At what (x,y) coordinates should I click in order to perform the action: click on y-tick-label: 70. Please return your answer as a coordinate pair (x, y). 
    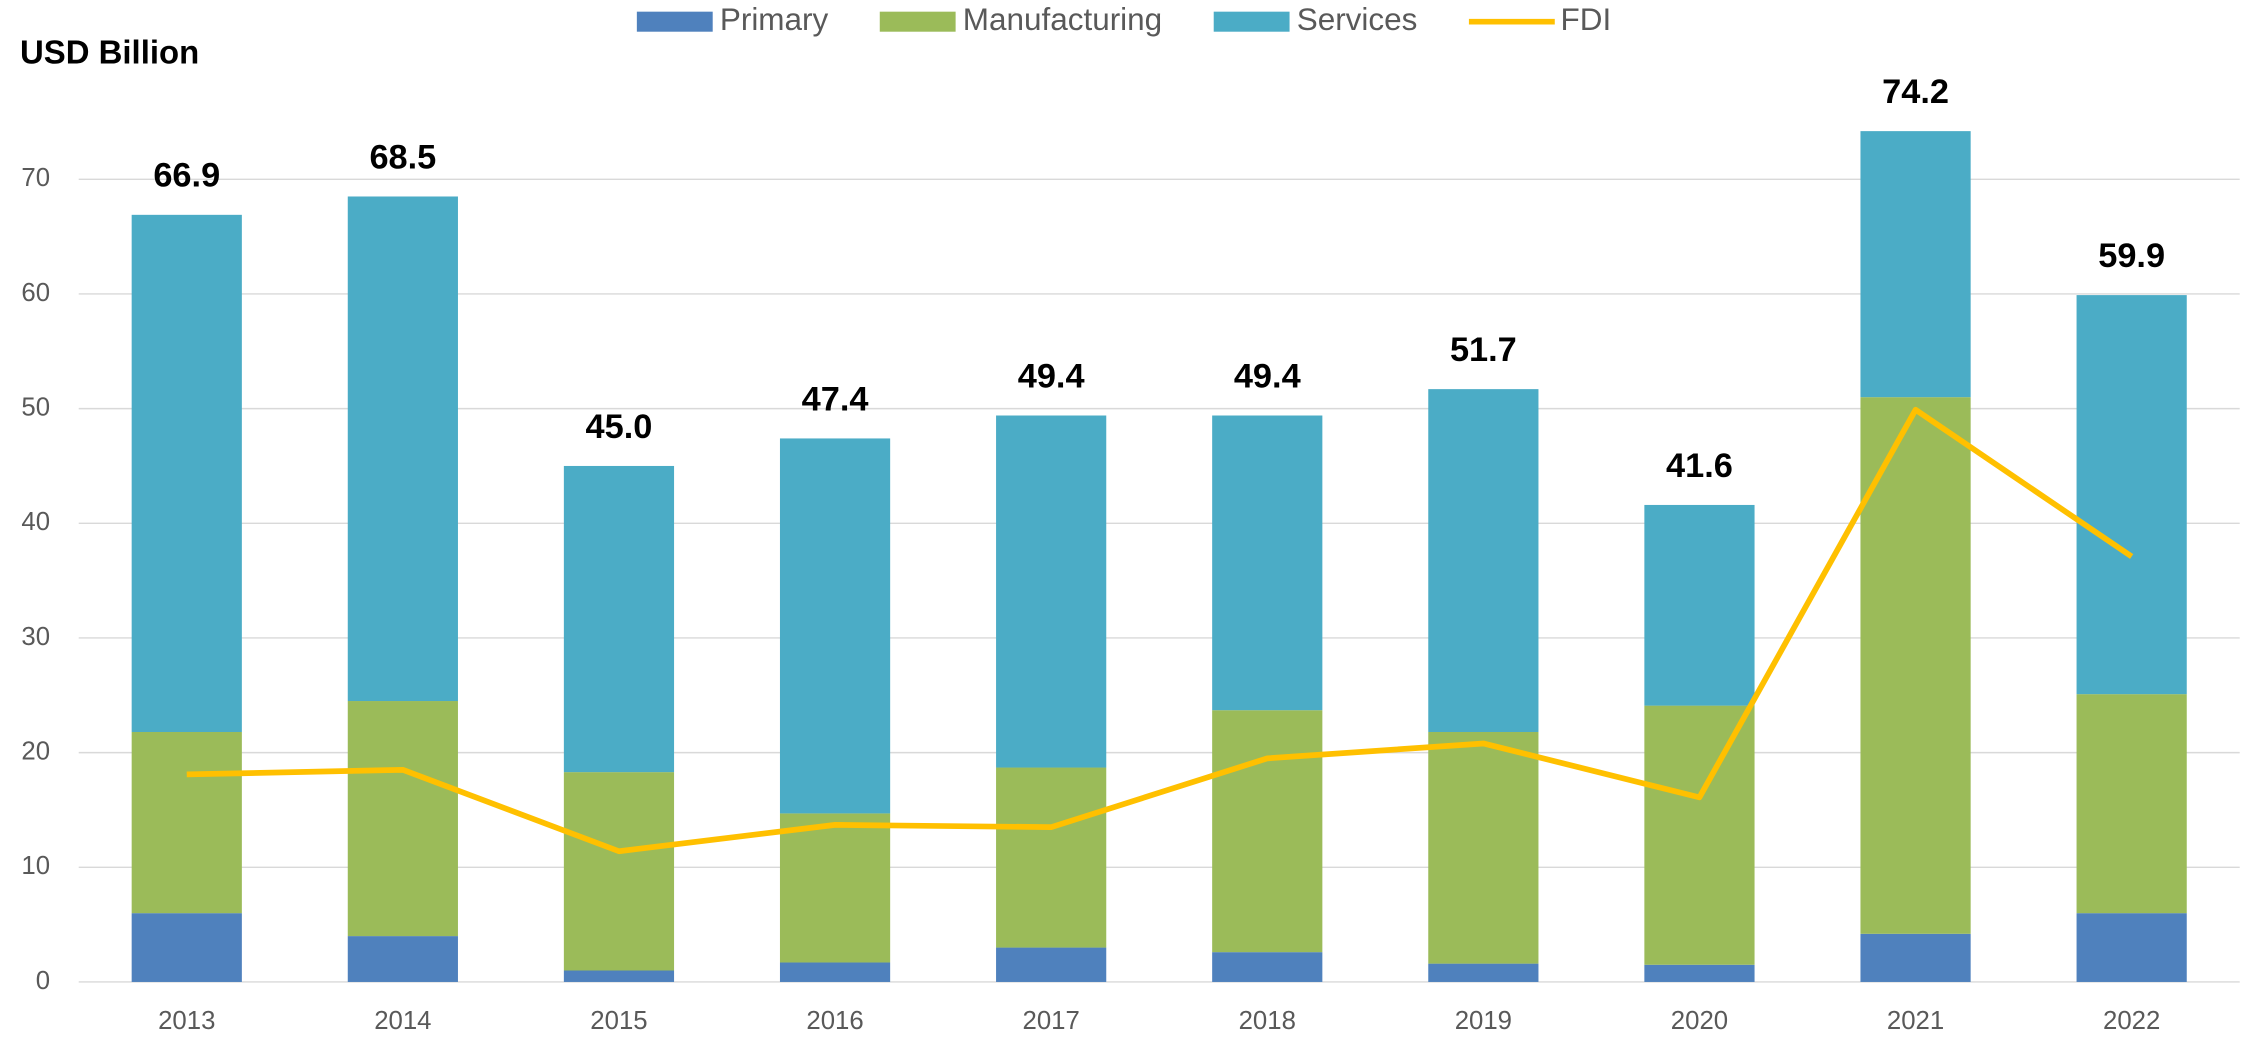
    Looking at the image, I should click on (35, 178).